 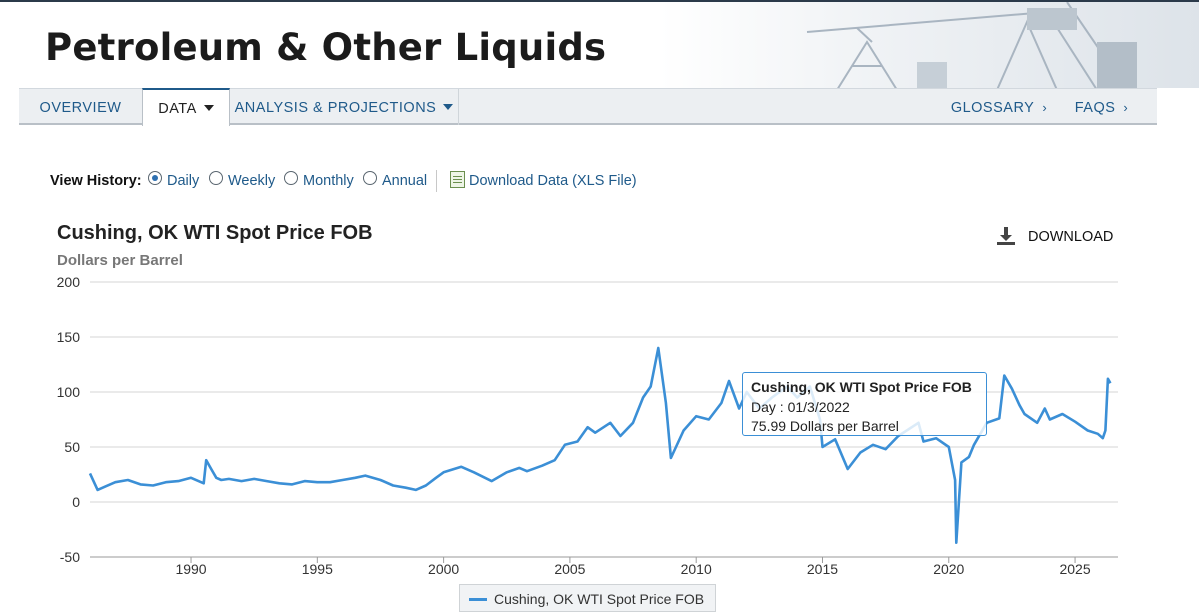 What do you see at coordinates (317, 569) in the screenshot?
I see `x-tick-label: 1995` at bounding box center [317, 569].